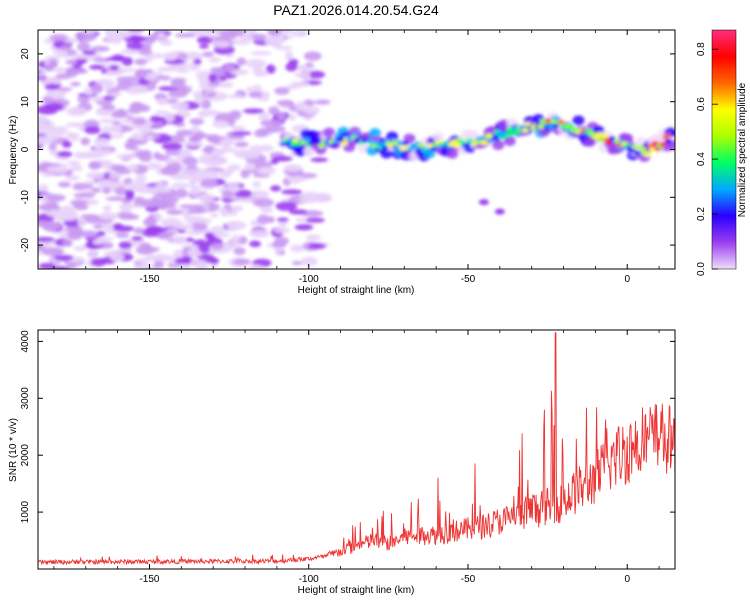  What do you see at coordinates (701, 214) in the screenshot?
I see `colorbar-tick-label: 0.2` at bounding box center [701, 214].